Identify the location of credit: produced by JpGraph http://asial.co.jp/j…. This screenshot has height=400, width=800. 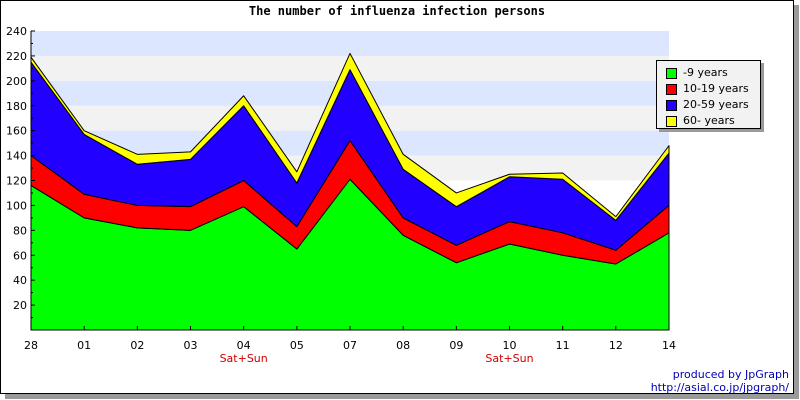
(720, 381).